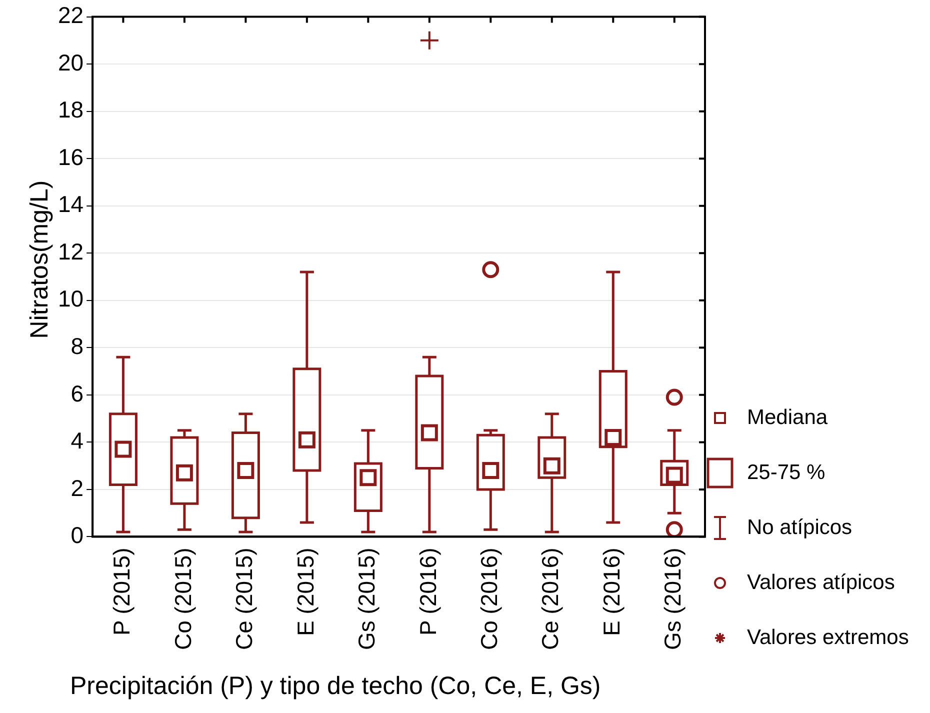 This screenshot has height=713, width=930. Describe the element at coordinates (77, 535) in the screenshot. I see `y-tick-label: 0` at that location.